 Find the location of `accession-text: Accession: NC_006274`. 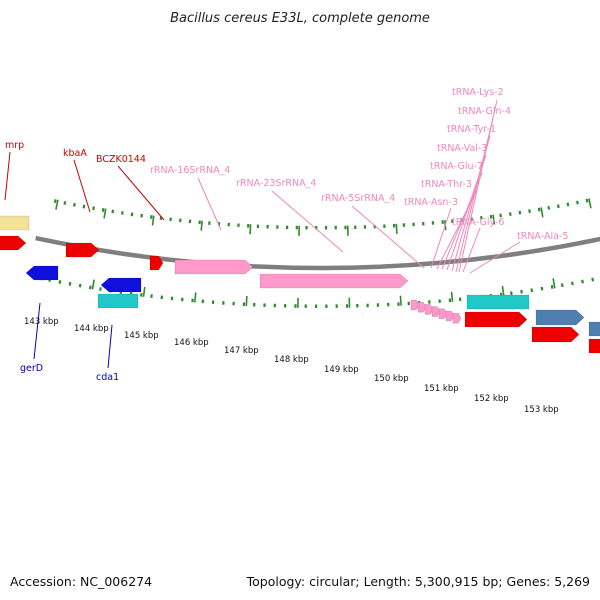

accession-text: Accession: NC_006274 is located at coordinates (81, 581).